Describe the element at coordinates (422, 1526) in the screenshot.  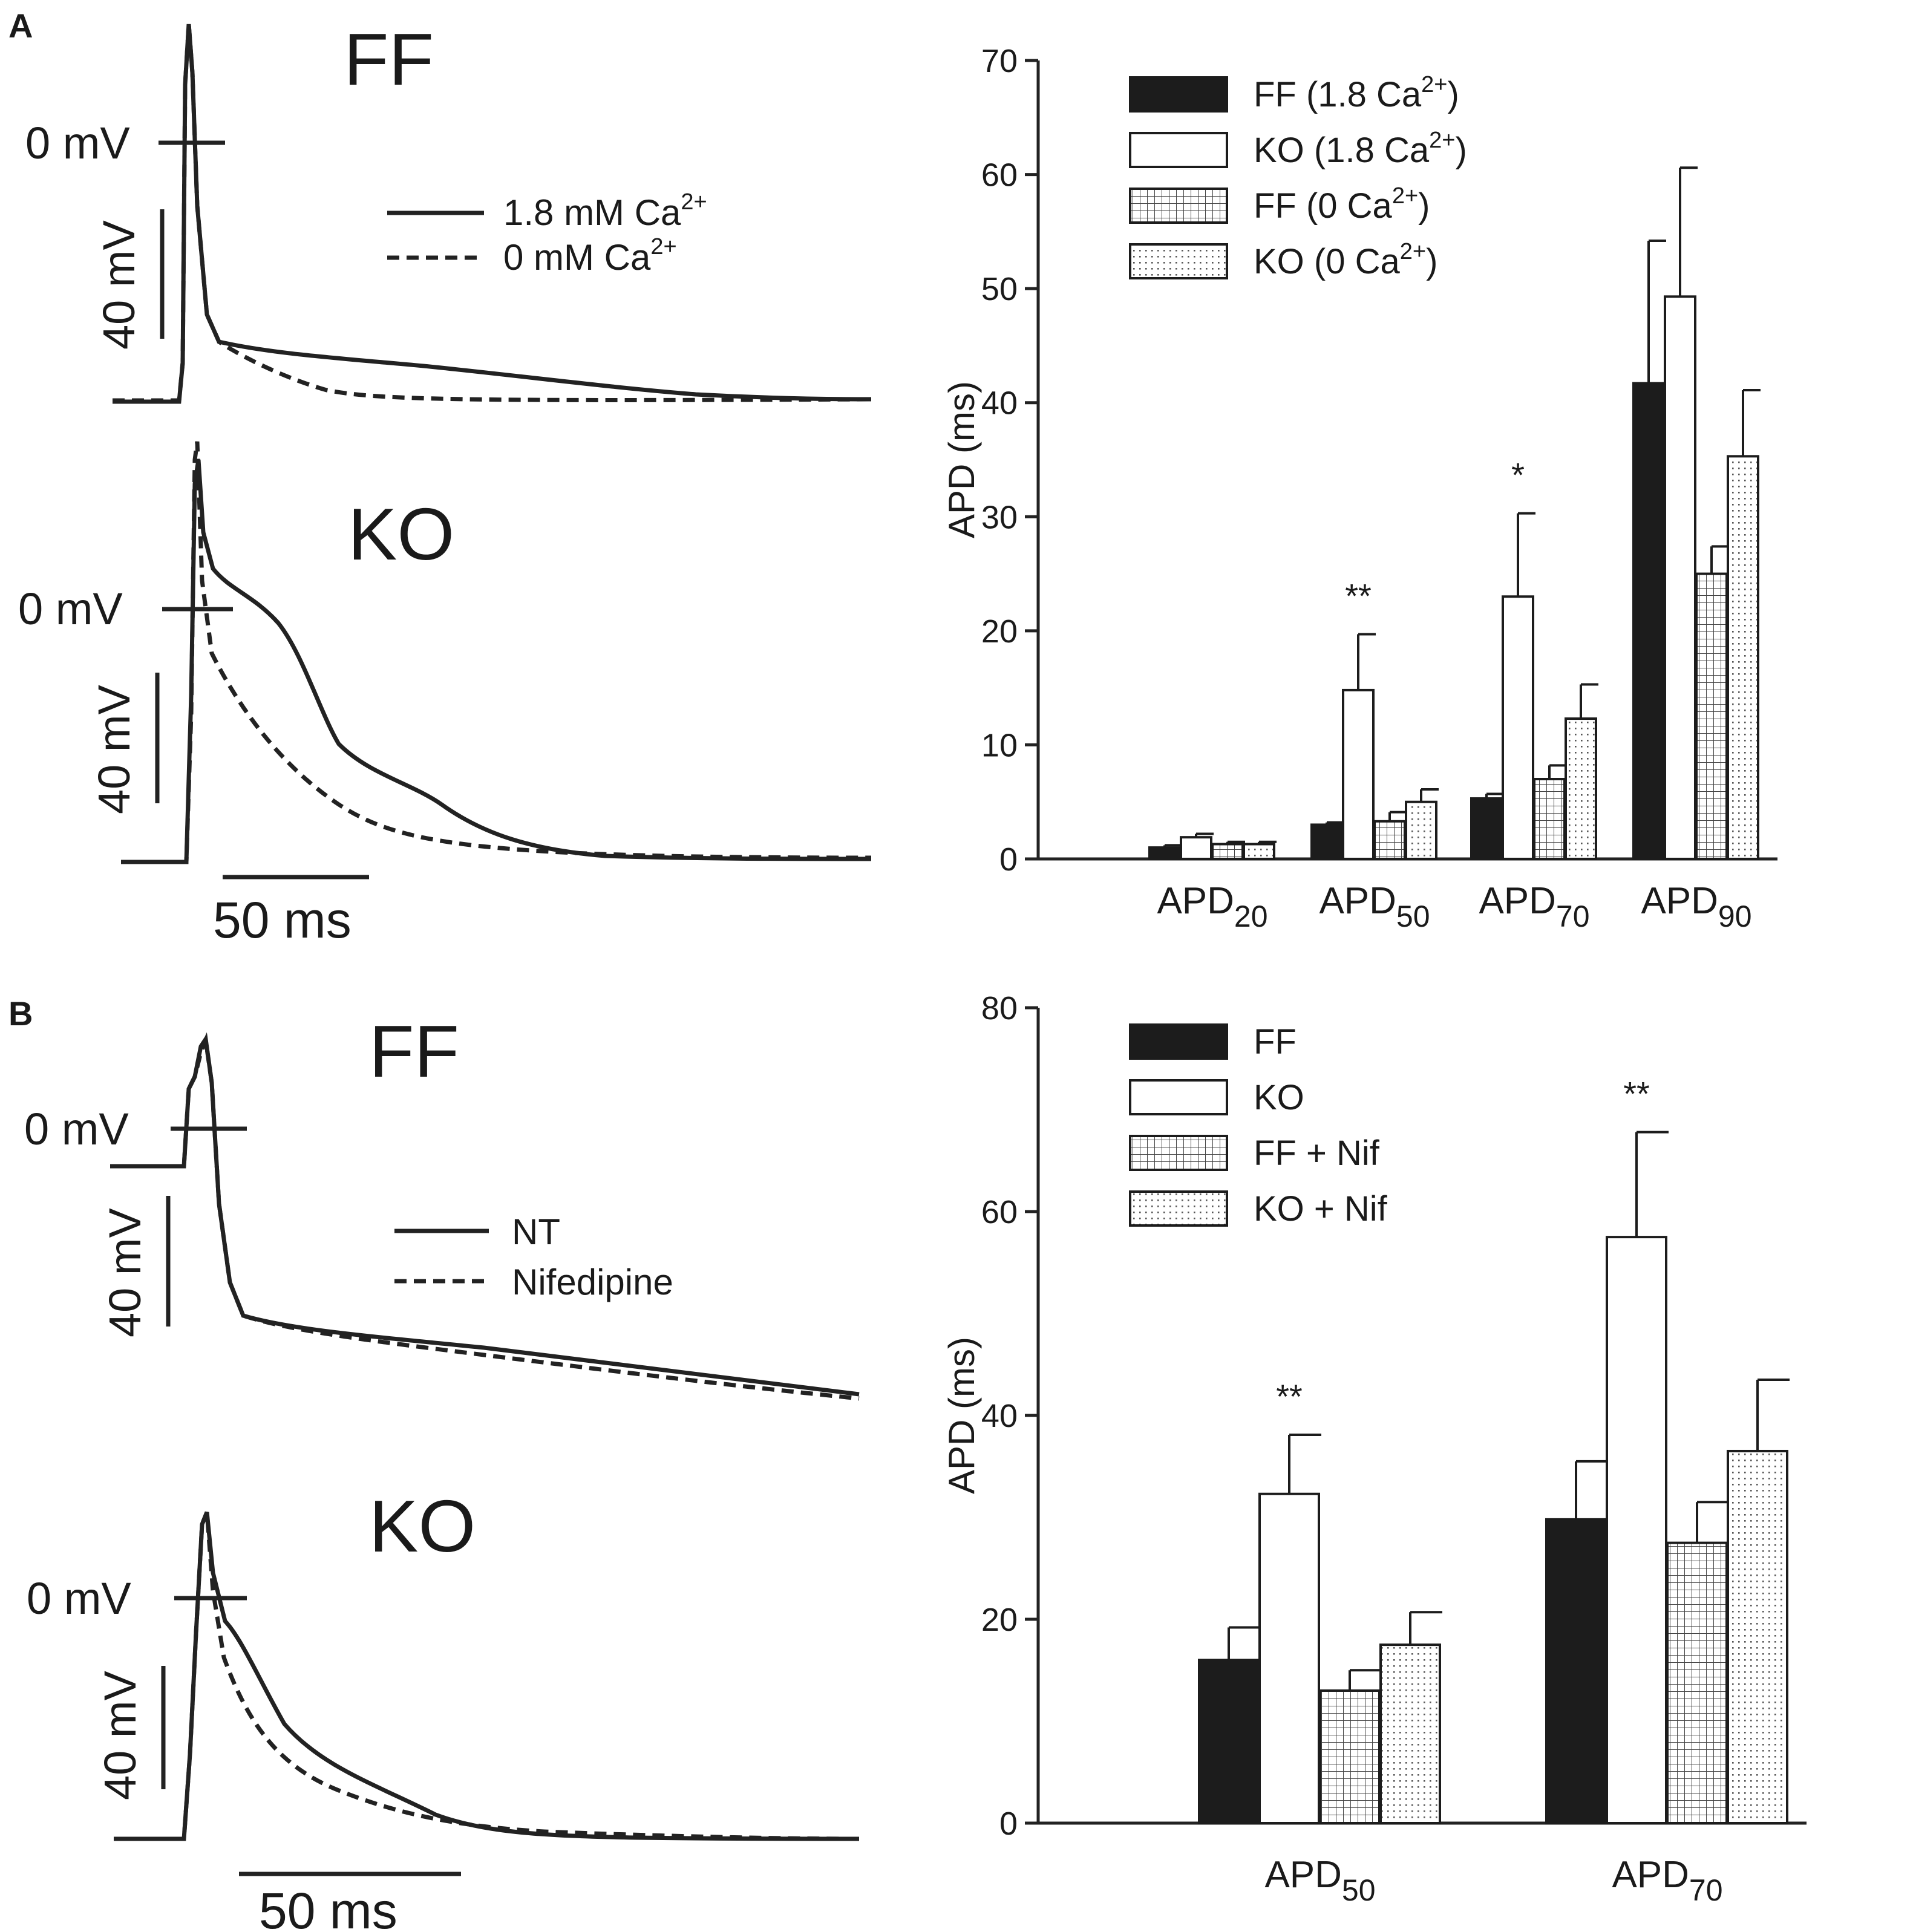
I see `trace-b-ko-title: KO` at that location.